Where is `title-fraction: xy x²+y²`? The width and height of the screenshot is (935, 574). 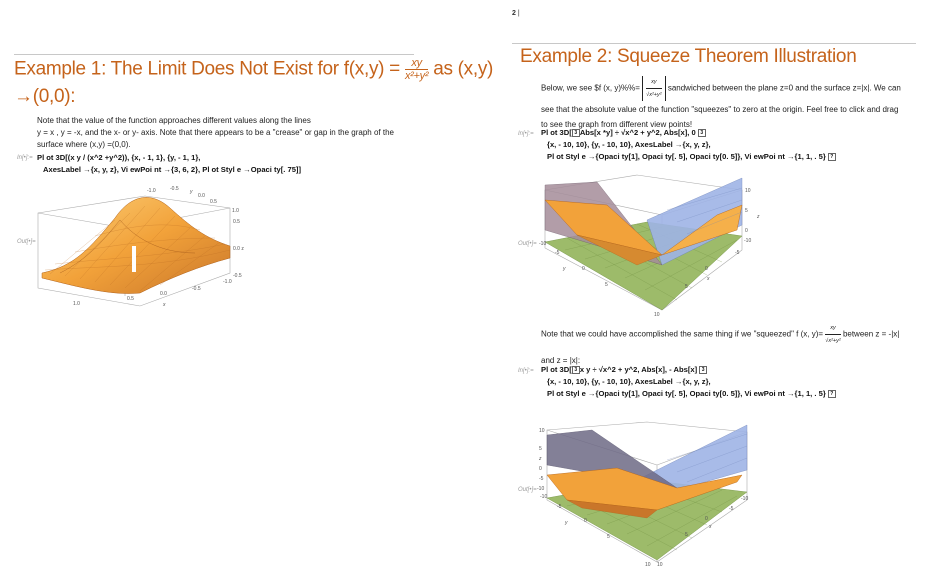
title-fraction: xy x²+y² is located at coordinates (416, 69).